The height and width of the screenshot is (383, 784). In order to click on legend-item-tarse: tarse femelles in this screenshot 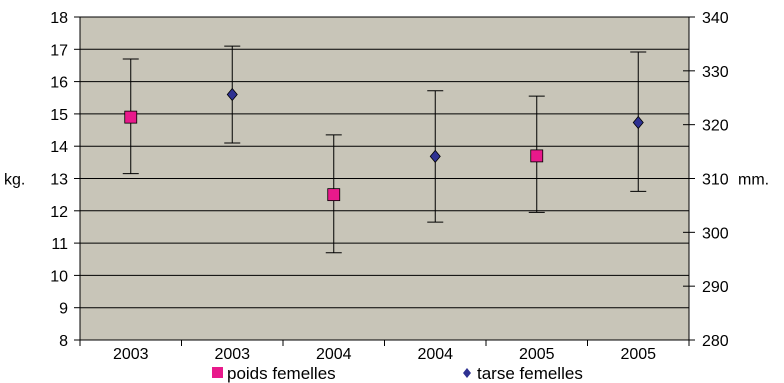, I will do `click(523, 373)`.